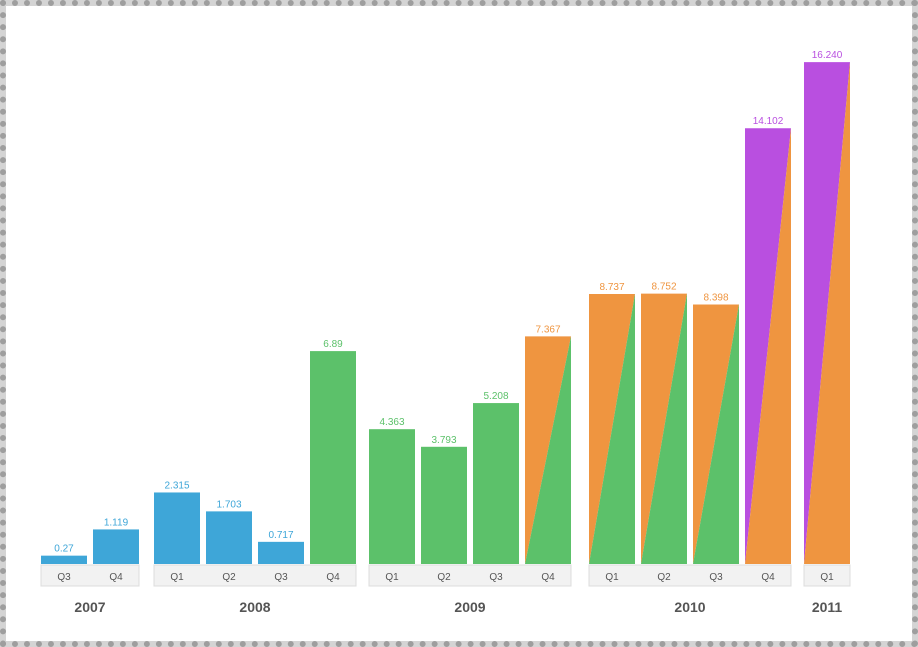  I want to click on year-label: 2010, so click(689, 607).